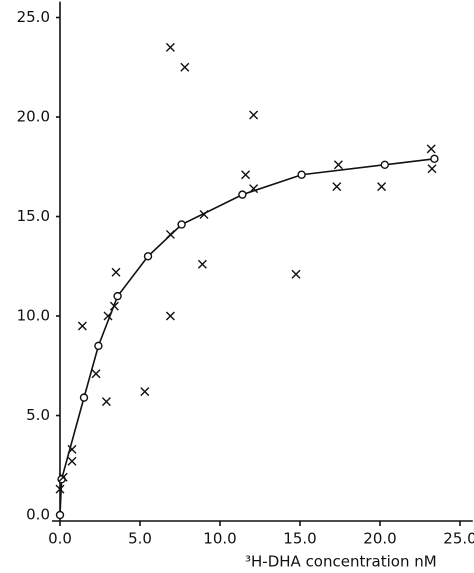 The image size is (474, 573). Describe the element at coordinates (38, 415) in the screenshot. I see `y-tick-label: 5.0` at that location.